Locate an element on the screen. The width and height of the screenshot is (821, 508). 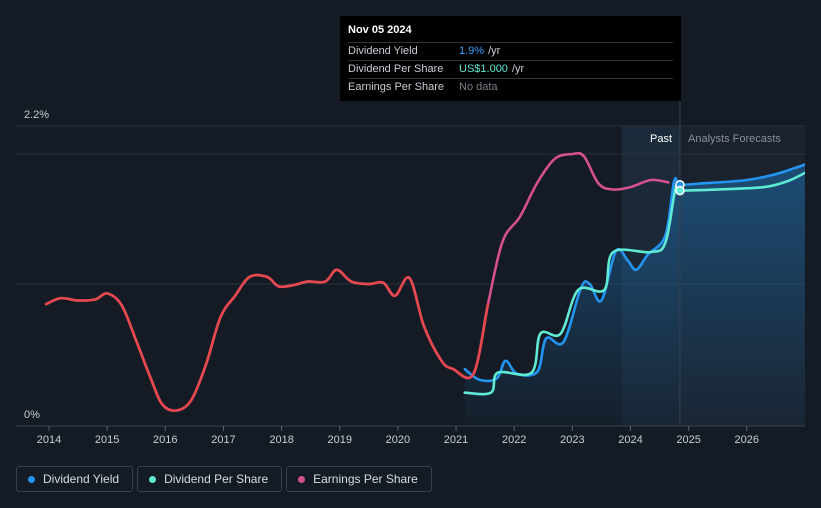
hover-markers is located at coordinates (680, 187).